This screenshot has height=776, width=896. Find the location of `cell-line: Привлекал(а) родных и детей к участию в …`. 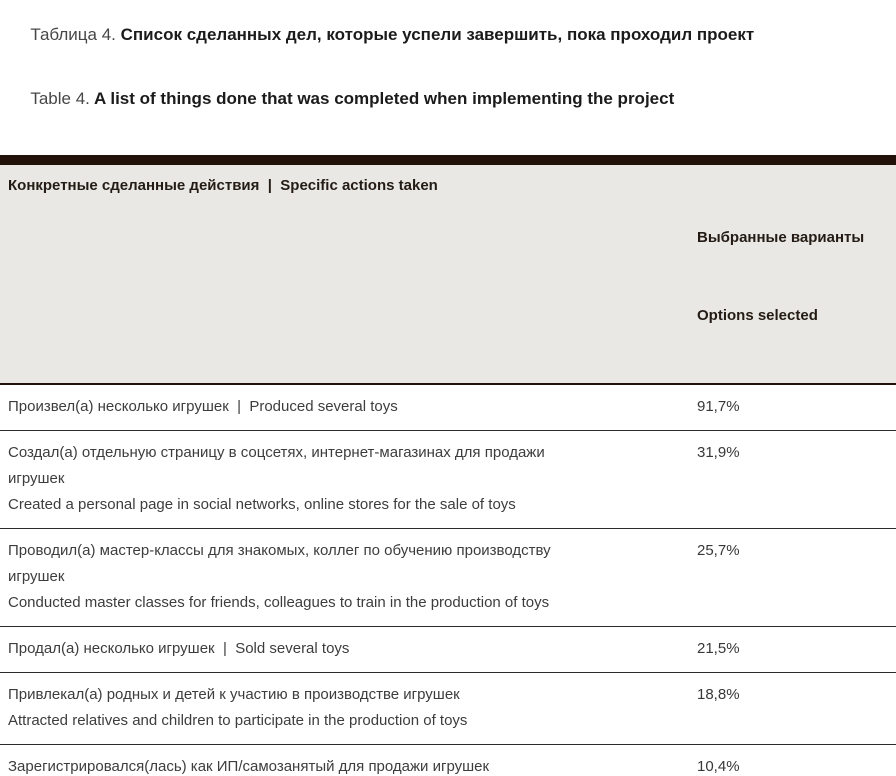

cell-line: Привлекал(а) родных и детей к участию в … is located at coordinates (234, 694).